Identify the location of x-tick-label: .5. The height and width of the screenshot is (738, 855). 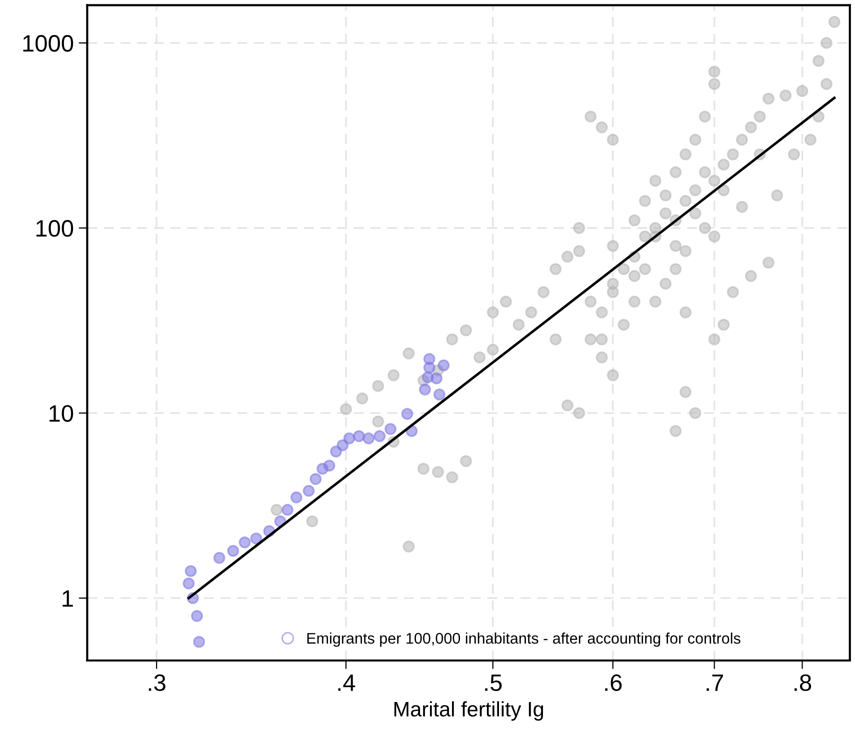
(493, 683).